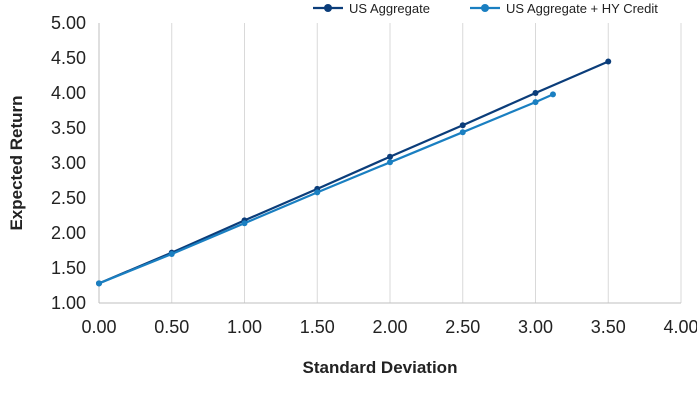 Image resolution: width=697 pixels, height=400 pixels. I want to click on y-tick-label: 4.00, so click(68, 93).